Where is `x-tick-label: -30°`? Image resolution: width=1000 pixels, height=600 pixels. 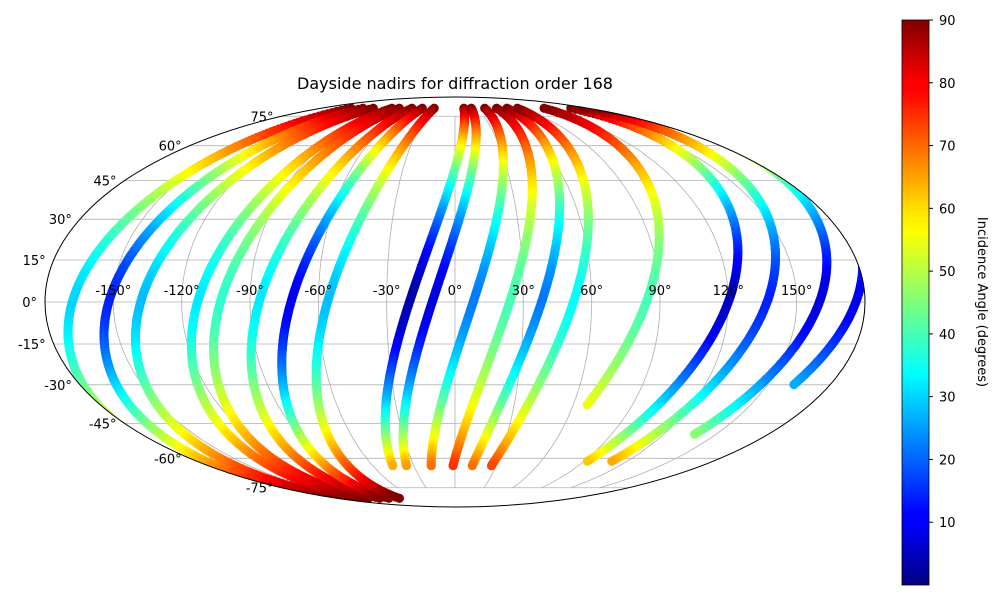
x-tick-label: -30° is located at coordinates (387, 291).